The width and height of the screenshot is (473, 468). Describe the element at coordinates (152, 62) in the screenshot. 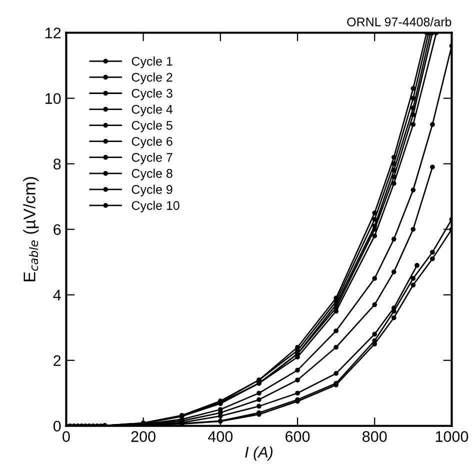

I see `legend-label: Cycle 1` at that location.